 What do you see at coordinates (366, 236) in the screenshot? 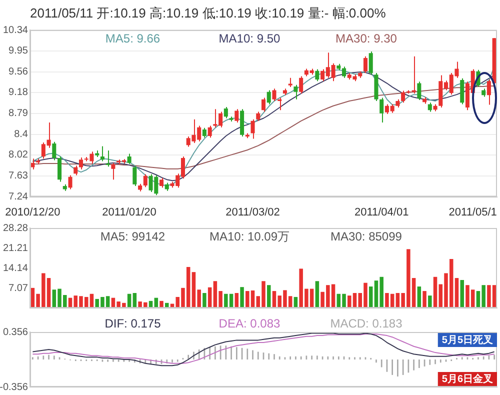
I see `annotation: MA30: 85099` at bounding box center [366, 236].